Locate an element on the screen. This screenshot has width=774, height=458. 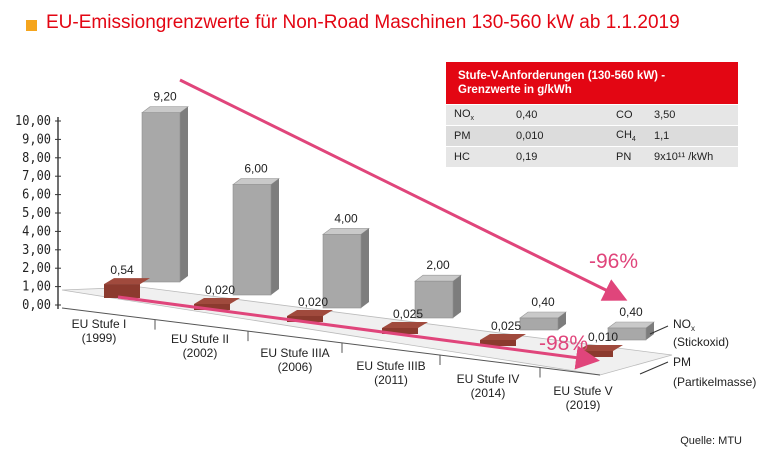
table-row: HC 0,19 PN 9x10¹¹ /kWh is located at coordinates (592, 156).